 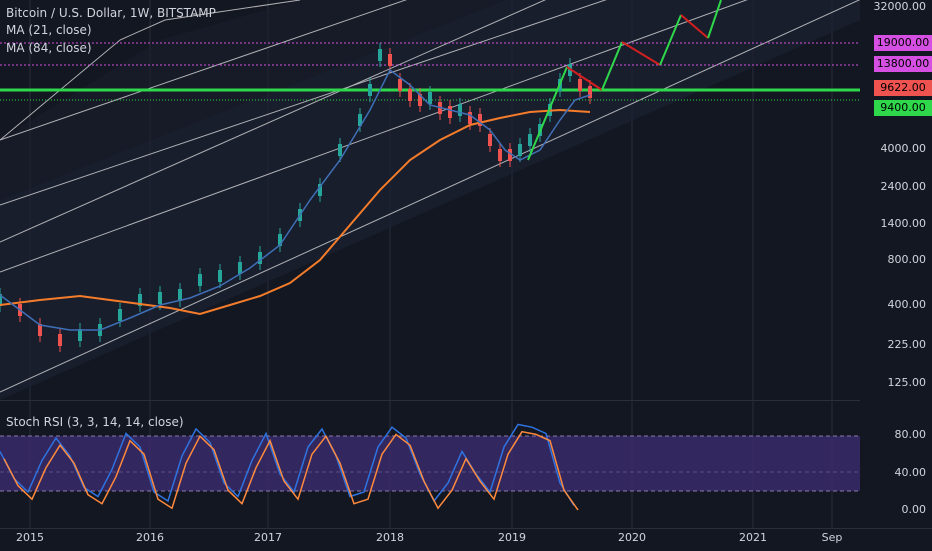 What do you see at coordinates (903, 88) in the screenshot?
I see `badge-9622: 9622.00` at bounding box center [903, 88].